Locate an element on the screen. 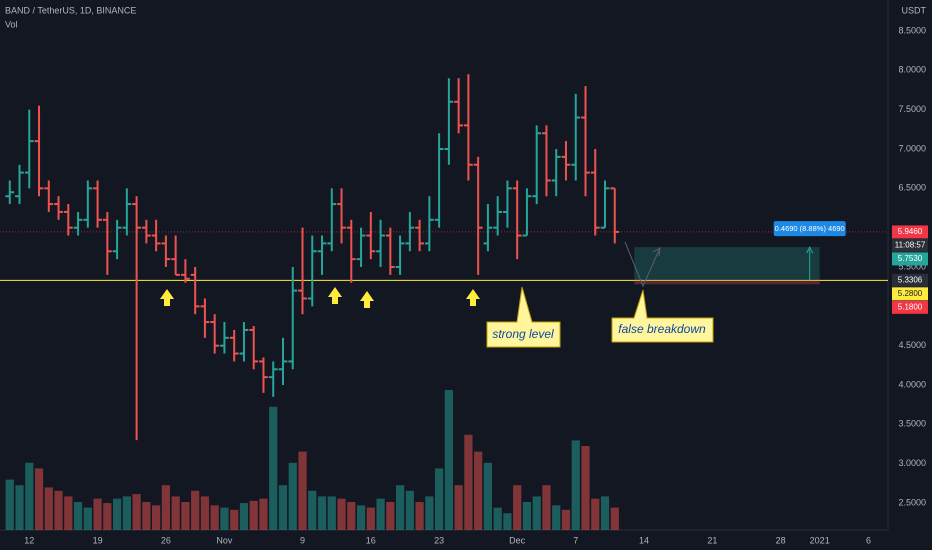 The height and width of the screenshot is (550, 932). x-tick-label: Nov is located at coordinates (224, 540).